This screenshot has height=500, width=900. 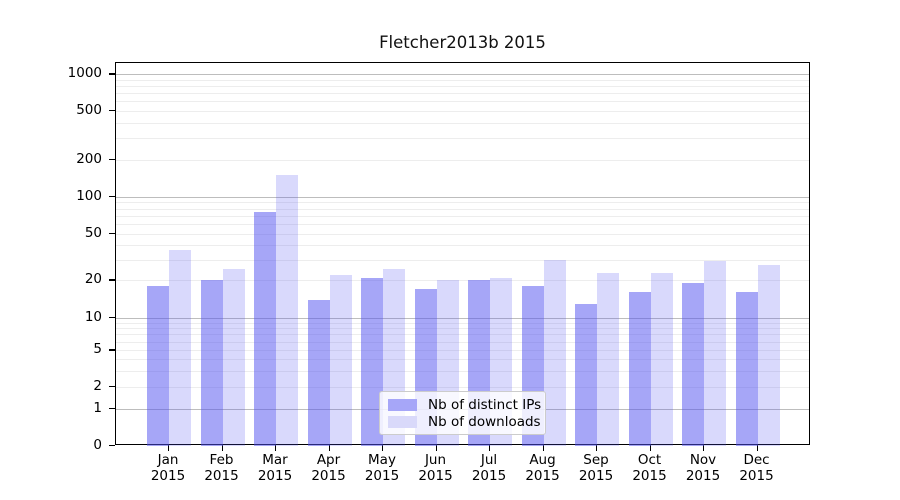 I want to click on x-tick-label: Aug 2015, so click(x=543, y=468).